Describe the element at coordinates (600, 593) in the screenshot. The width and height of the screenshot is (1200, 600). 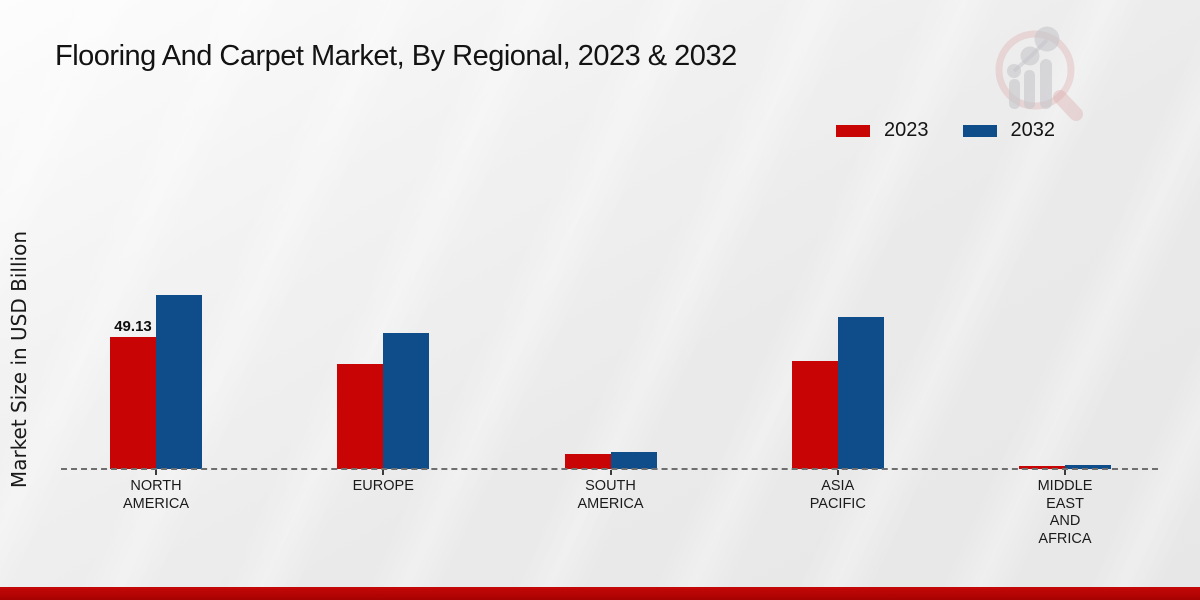
I see `footer-accent-bar` at that location.